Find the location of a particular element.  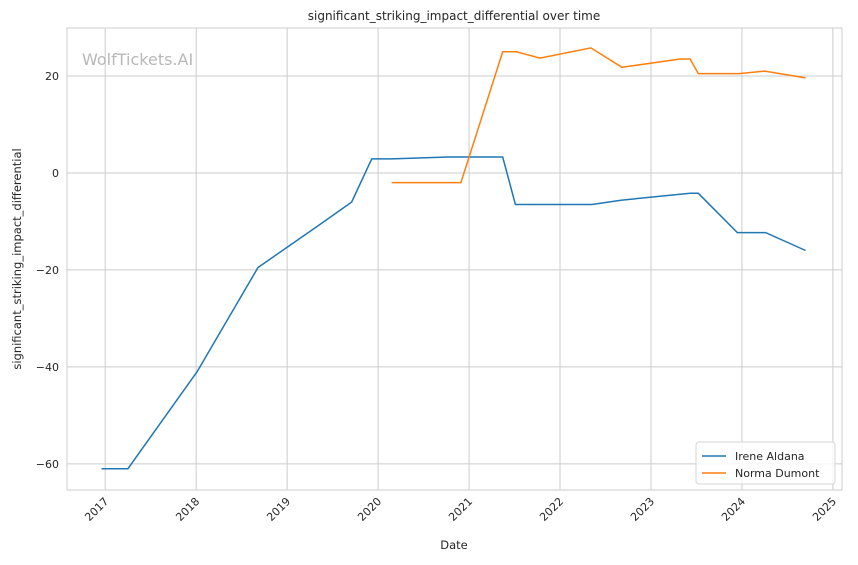

y-tick-label: 20 is located at coordinates (52, 76).